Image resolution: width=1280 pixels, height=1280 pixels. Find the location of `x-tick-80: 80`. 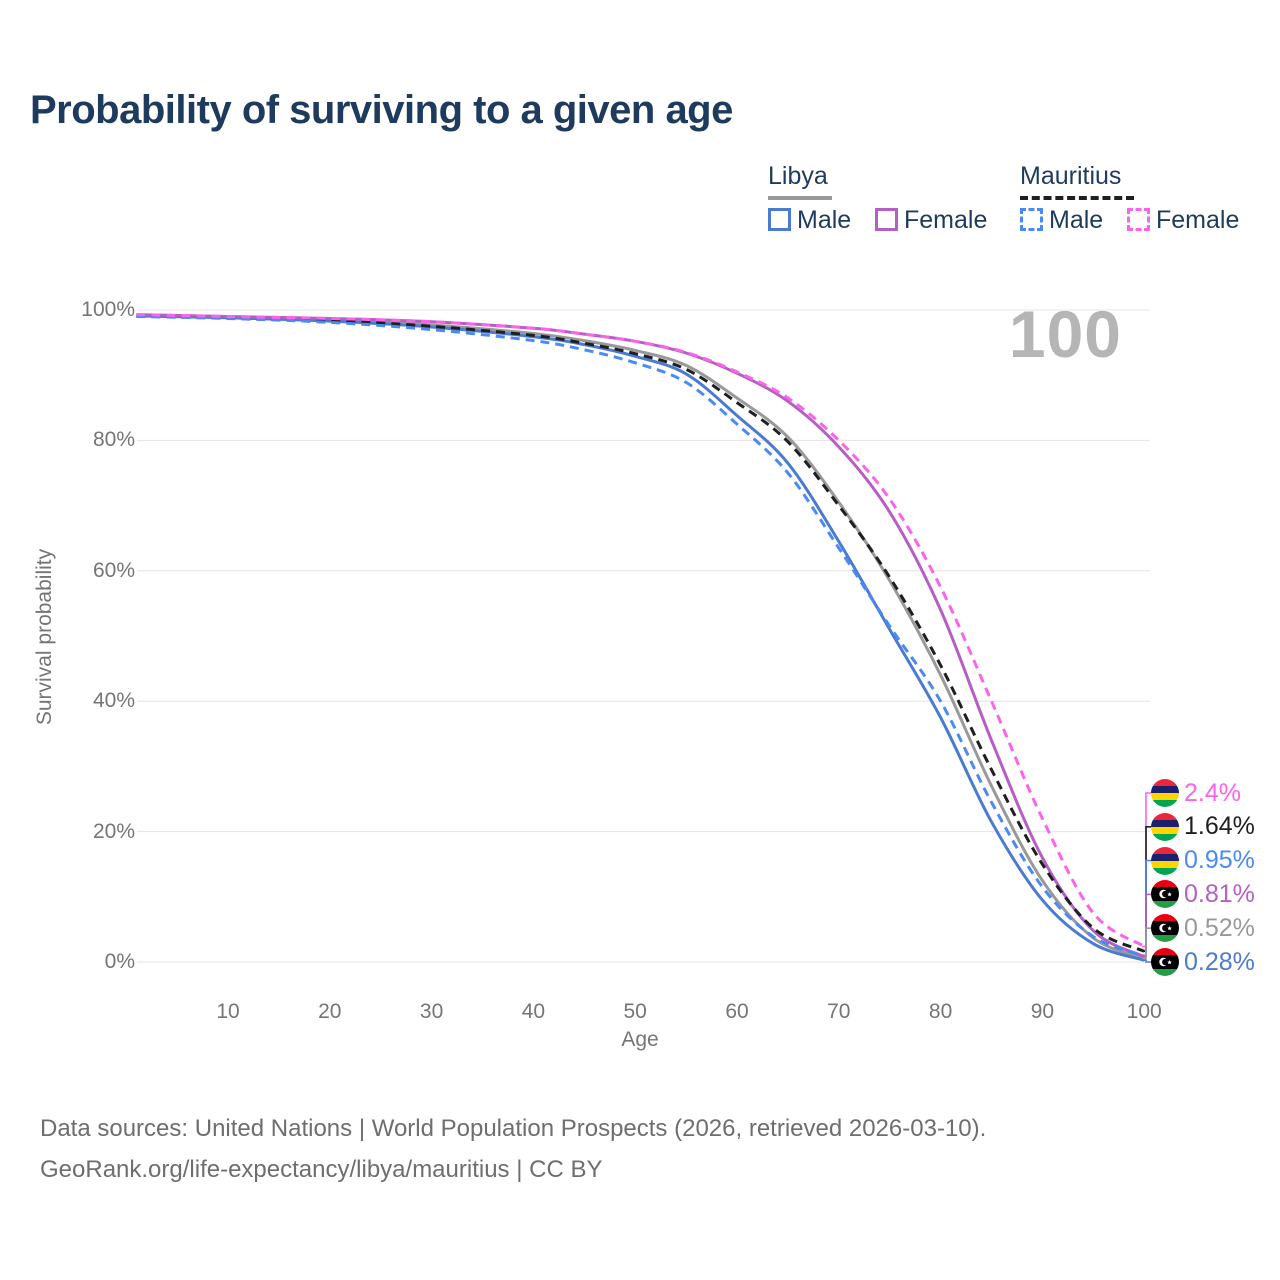

x-tick-80: 80 is located at coordinates (940, 1011).